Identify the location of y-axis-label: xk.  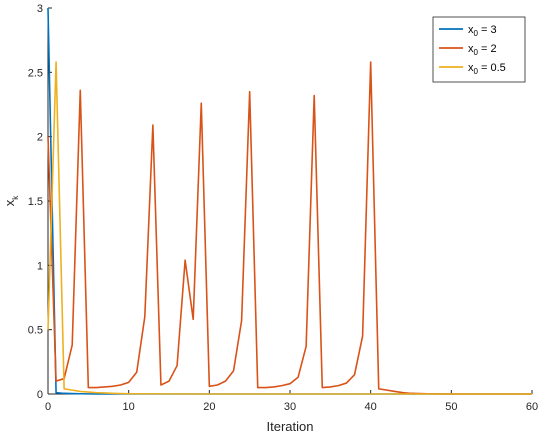
(11, 201).